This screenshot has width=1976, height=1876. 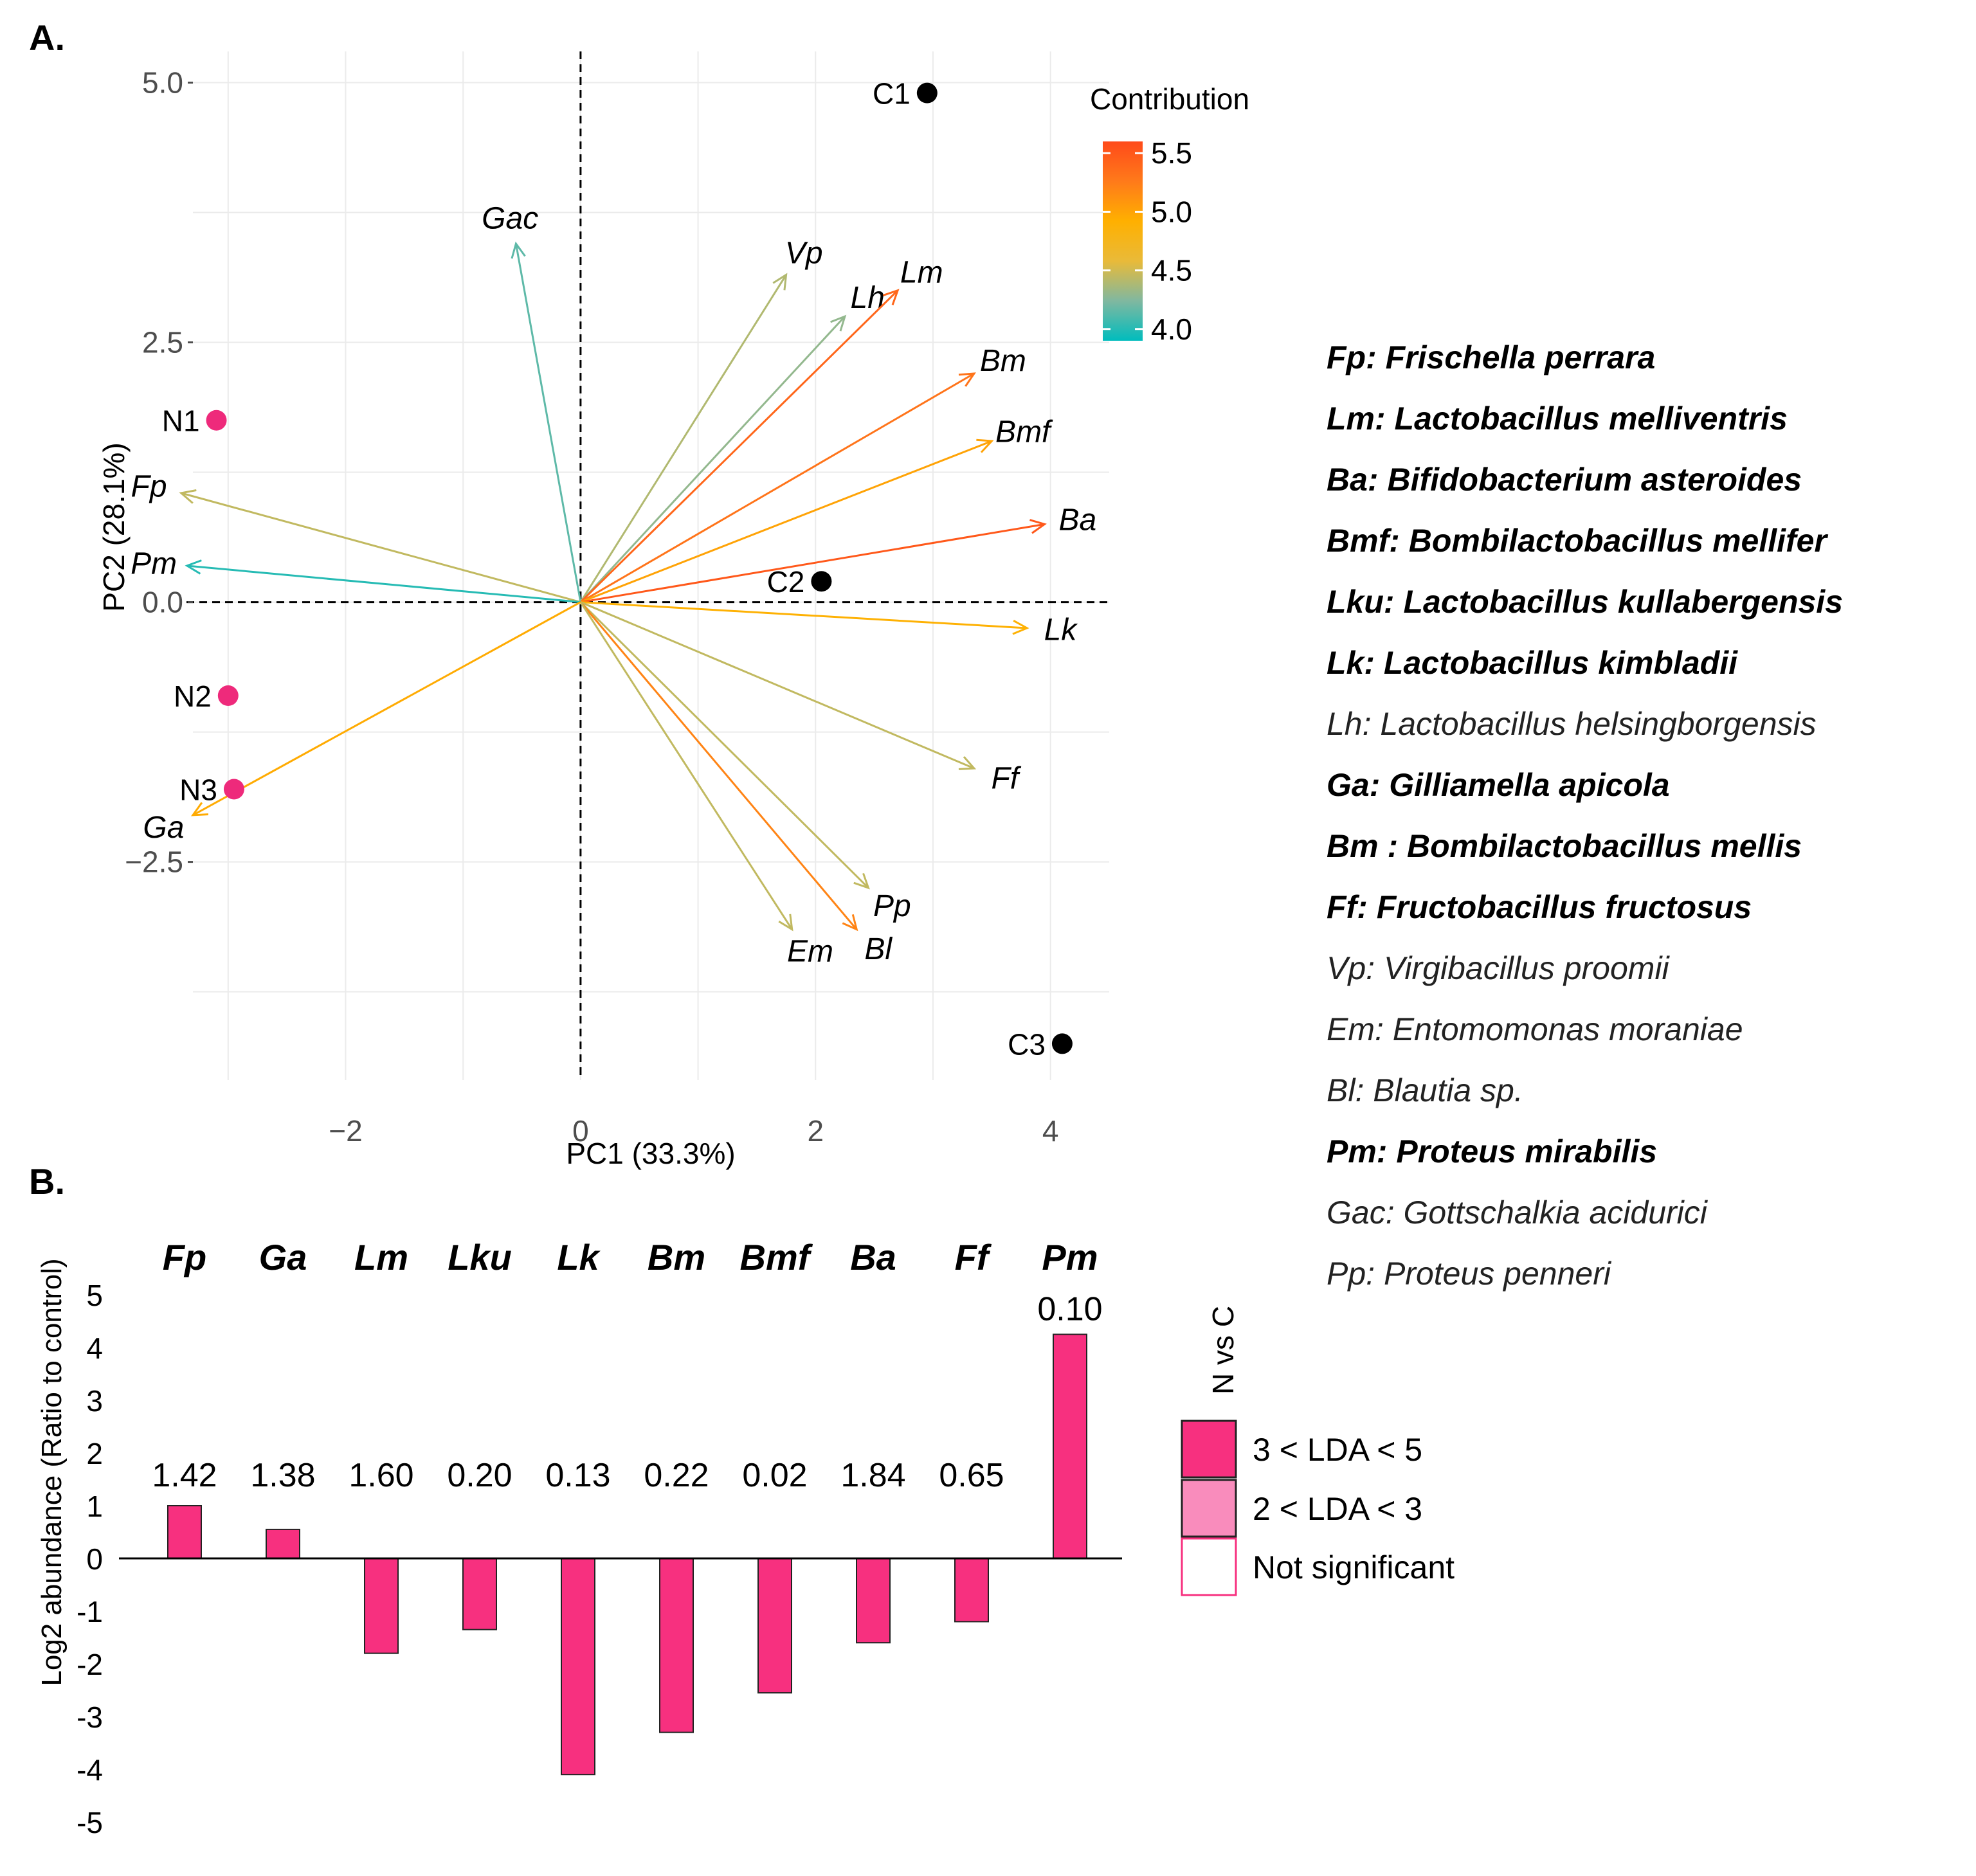 I want to click on species-legend-item: Lku: Lactobacillus kullabergensis, so click(x=1585, y=602).